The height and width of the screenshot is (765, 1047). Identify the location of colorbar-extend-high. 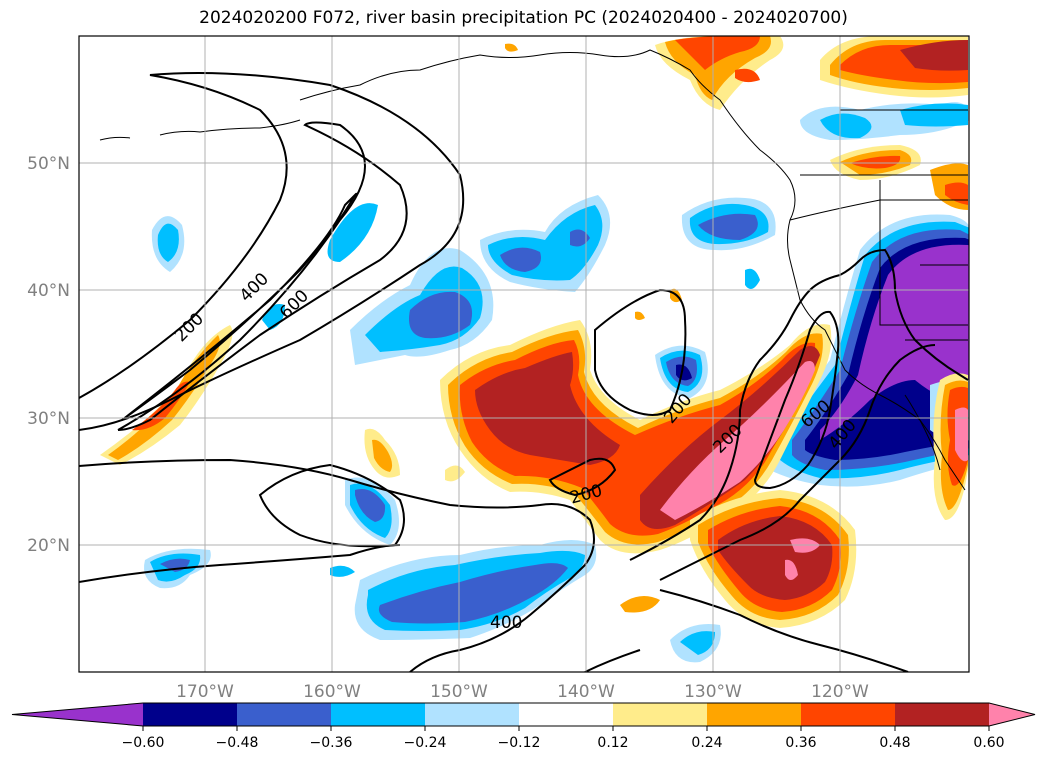
(1012, 714).